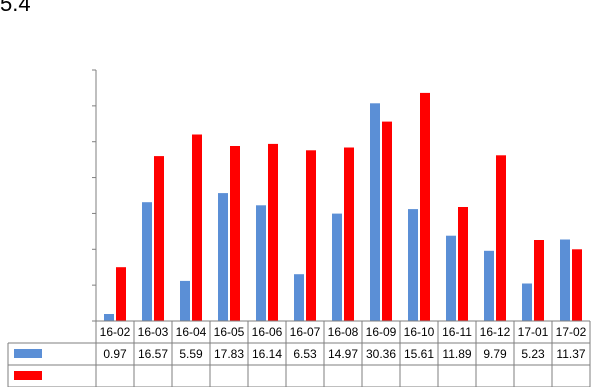 The height and width of the screenshot is (387, 591). What do you see at coordinates (153, 332) in the screenshot?
I see `x-tick-label: 16-03` at bounding box center [153, 332].